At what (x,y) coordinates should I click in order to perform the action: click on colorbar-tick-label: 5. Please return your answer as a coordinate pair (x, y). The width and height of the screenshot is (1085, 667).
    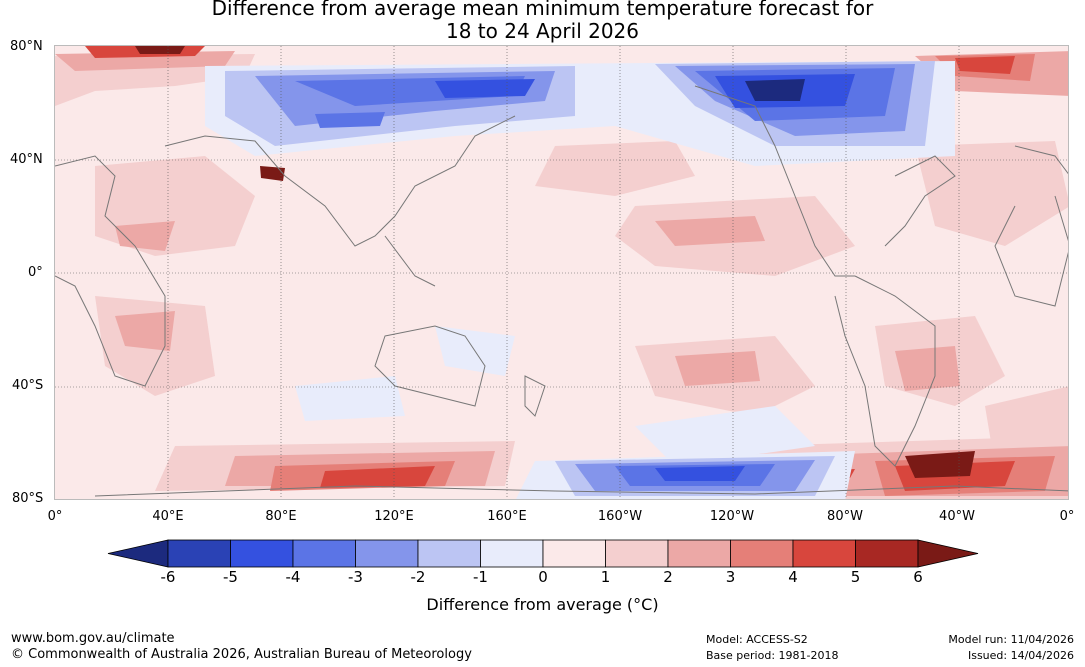
    Looking at the image, I should click on (855, 577).